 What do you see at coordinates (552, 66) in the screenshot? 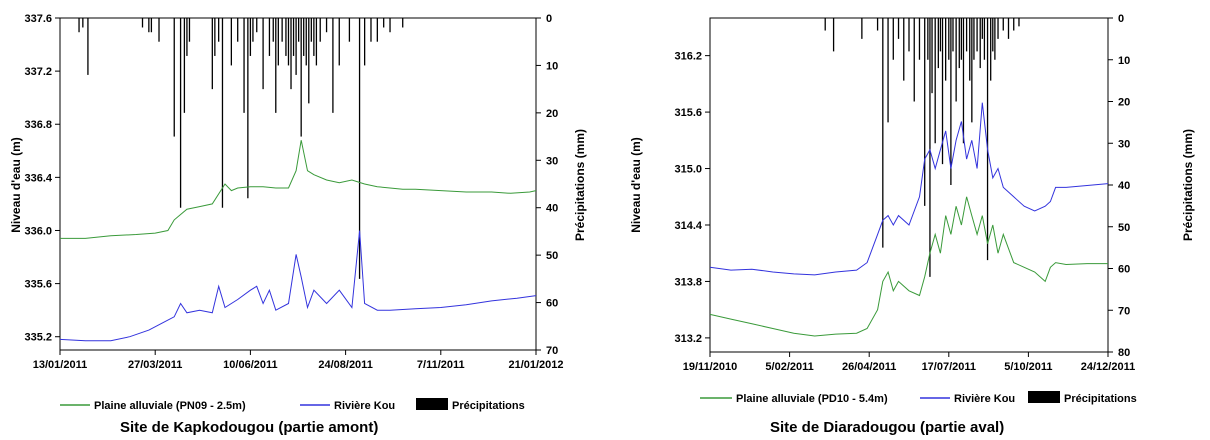
I see `left-y2-tick-label: 10` at bounding box center [552, 66].